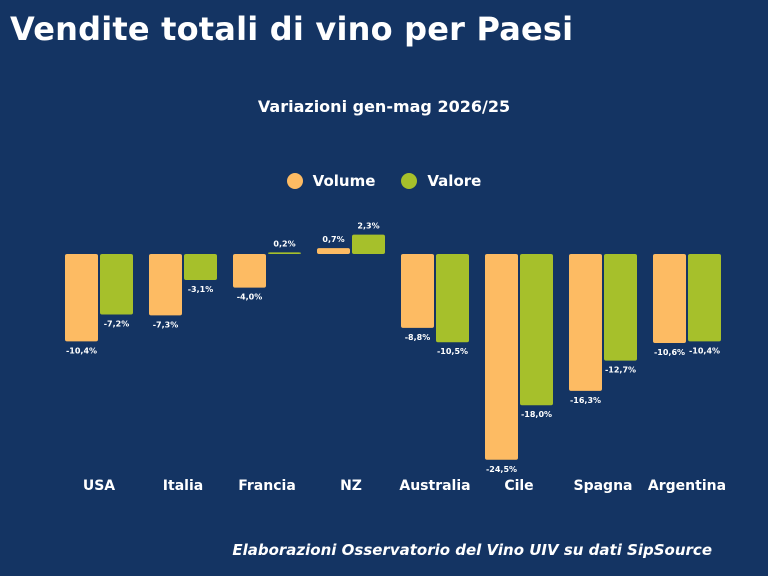 The height and width of the screenshot is (576, 768). What do you see at coordinates (452, 298) in the screenshot?
I see `bar-valore-australia` at bounding box center [452, 298].